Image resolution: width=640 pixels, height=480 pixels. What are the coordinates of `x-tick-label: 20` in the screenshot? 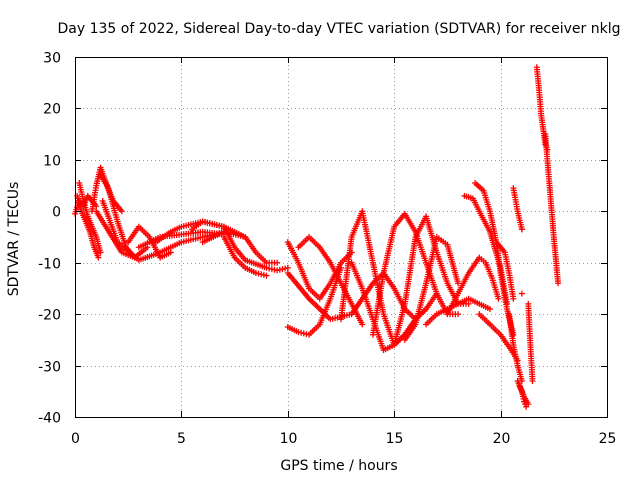 It's located at (502, 439).